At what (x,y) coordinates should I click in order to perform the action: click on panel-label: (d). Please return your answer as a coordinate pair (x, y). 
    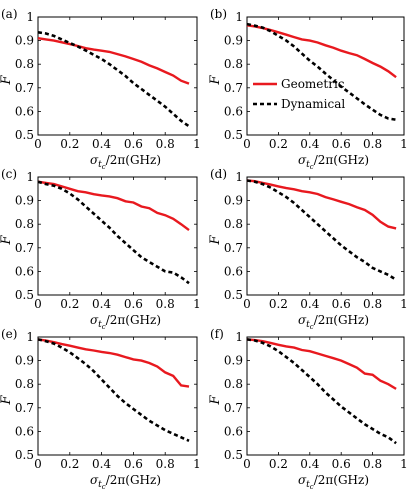
    Looking at the image, I should click on (218, 174).